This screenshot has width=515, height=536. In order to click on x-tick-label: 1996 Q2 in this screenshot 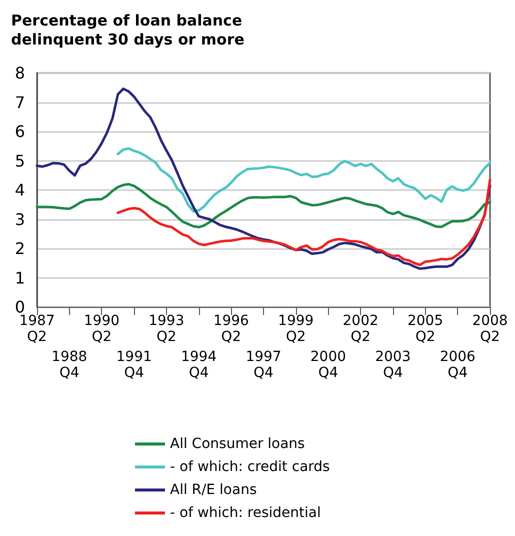, I will do `click(231, 329)`.